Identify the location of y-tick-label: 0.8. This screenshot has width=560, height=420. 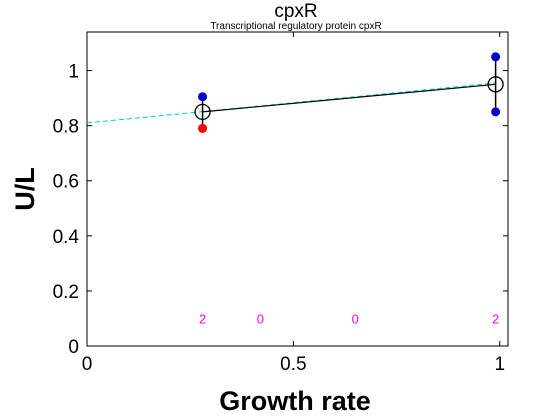
(66, 127).